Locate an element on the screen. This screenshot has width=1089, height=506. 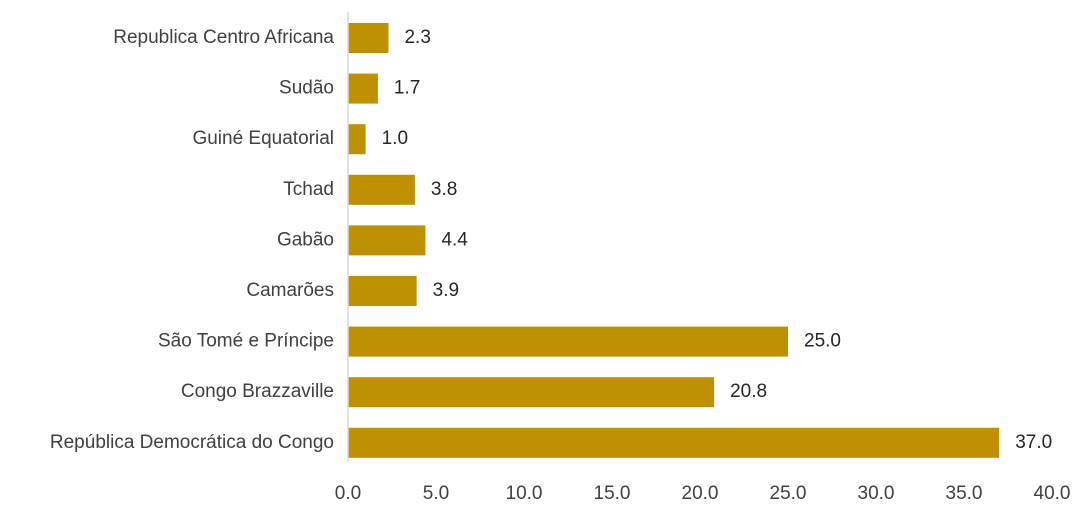
x-tick-label: 10.0 is located at coordinates (524, 493).